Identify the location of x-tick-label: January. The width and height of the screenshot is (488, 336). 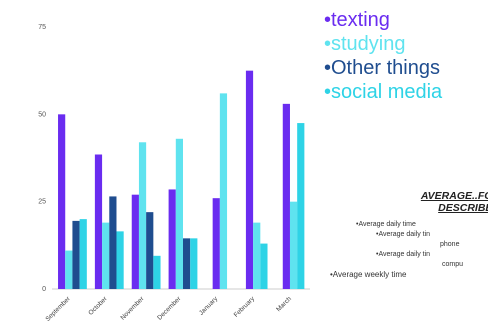
(209, 306).